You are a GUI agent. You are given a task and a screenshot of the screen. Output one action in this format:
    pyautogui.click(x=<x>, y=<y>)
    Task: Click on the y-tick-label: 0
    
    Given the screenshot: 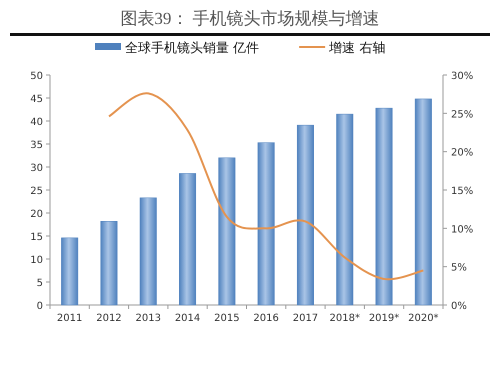 What is the action you would take?
    pyautogui.click(x=39, y=306)
    